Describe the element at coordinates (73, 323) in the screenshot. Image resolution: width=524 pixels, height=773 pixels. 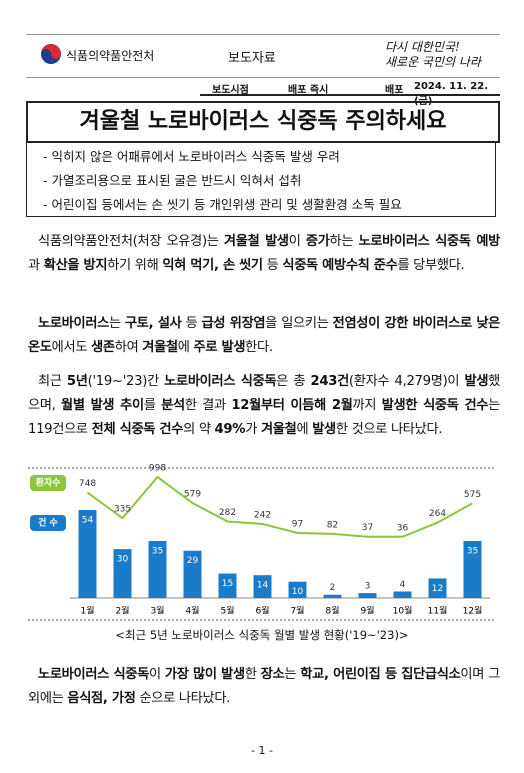
I see `text-run: 노로바이러스` at that location.